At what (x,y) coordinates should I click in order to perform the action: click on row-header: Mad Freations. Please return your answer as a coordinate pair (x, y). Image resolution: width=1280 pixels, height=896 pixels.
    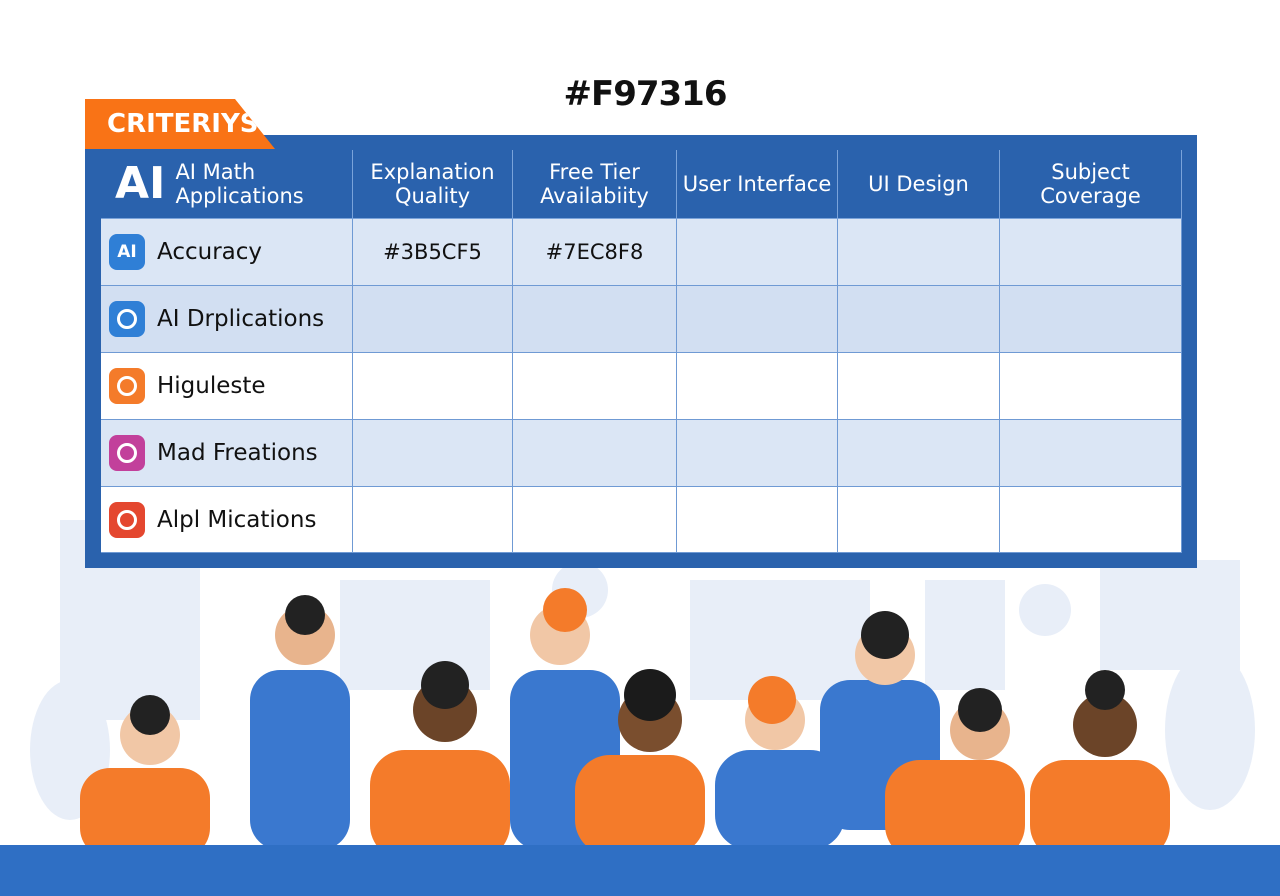
    Looking at the image, I should click on (227, 453).